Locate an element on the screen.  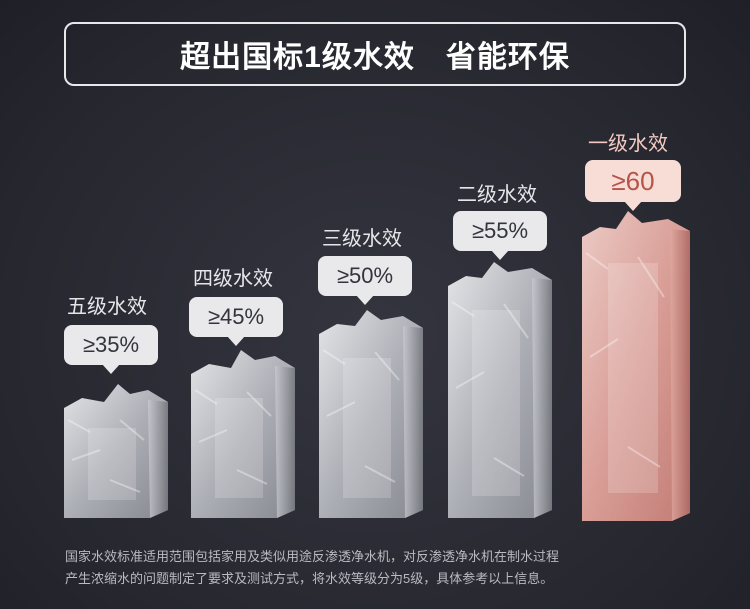
level-2-label: 二级水效 is located at coordinates (497, 195).